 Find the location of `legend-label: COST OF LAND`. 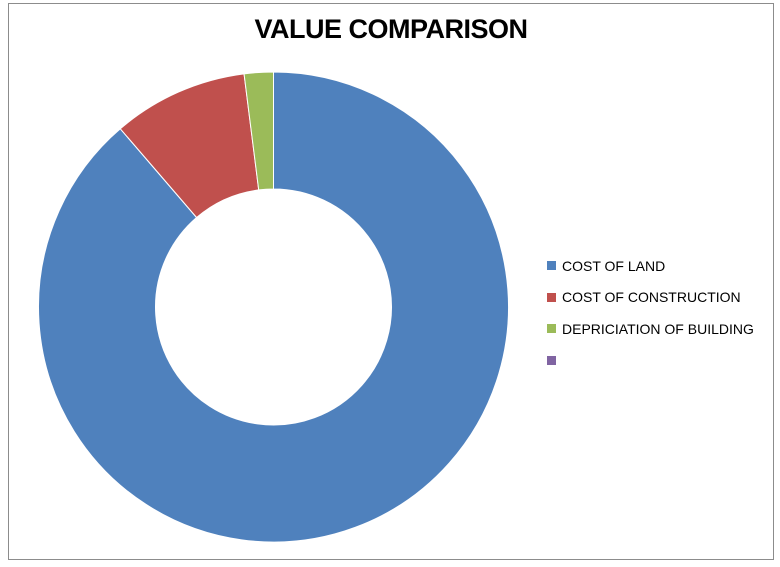

legend-label: COST OF LAND is located at coordinates (614, 265).